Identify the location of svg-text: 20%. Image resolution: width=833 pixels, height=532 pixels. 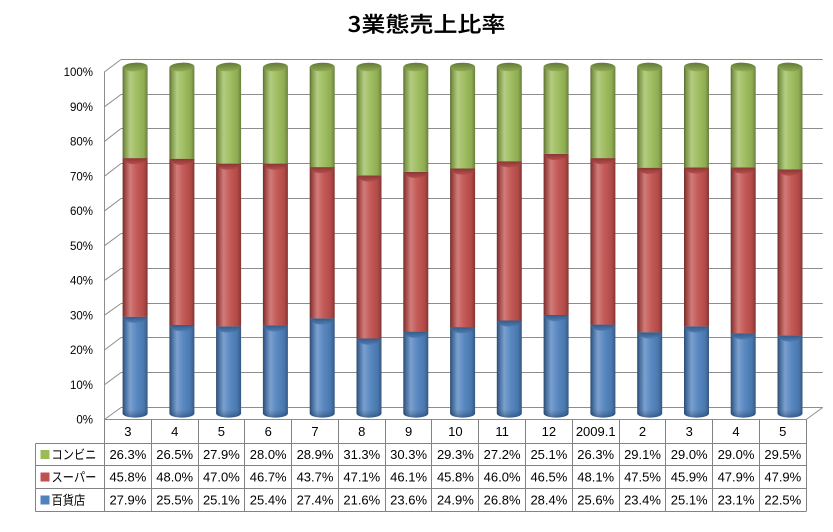
(81, 351).